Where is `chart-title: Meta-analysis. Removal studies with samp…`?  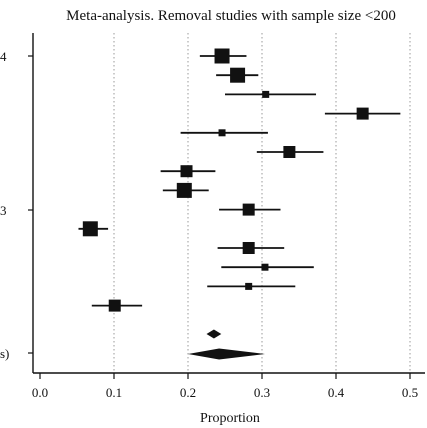 chart-title: Meta-analysis. Removal studies with samp… is located at coordinates (231, 16).